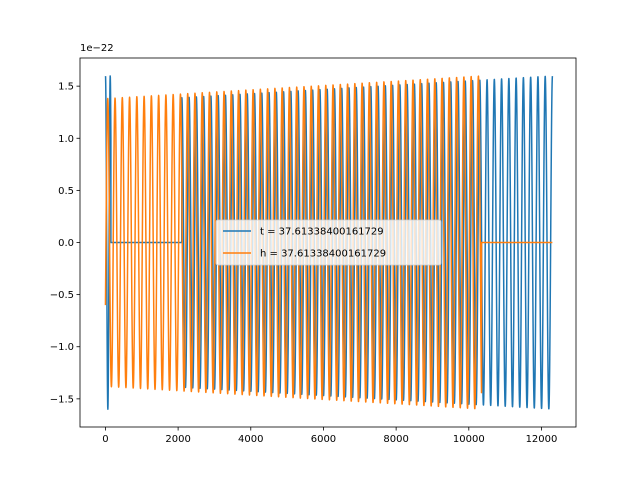  I want to click on y-axis: −1.5 −1.0 −0.5 0.0 0.5 1.0 1.5, so click(65, 243).